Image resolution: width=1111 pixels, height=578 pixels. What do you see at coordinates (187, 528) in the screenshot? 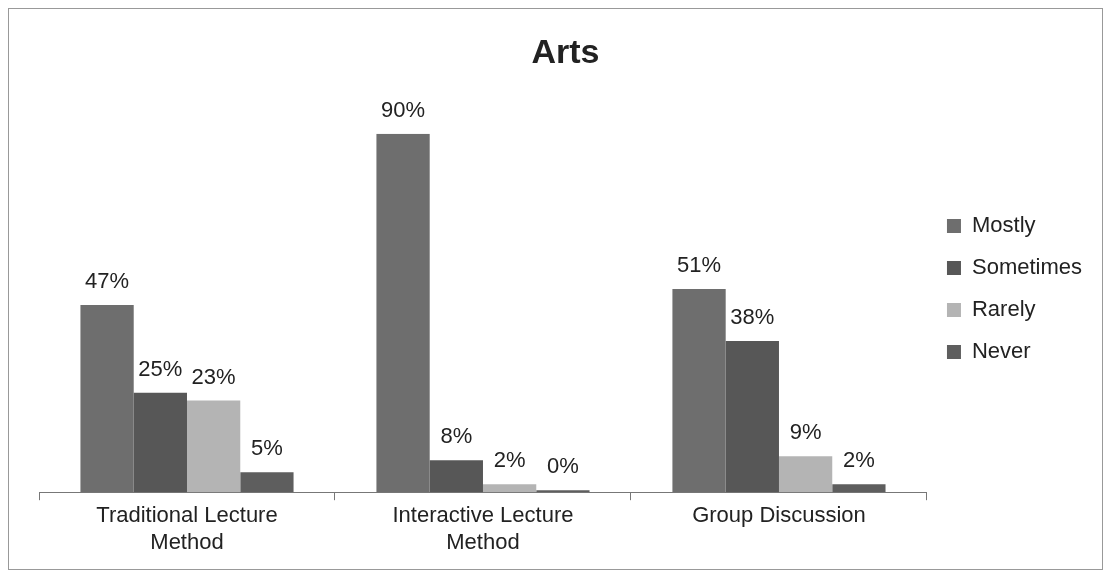
I see `x-tick-label: Traditional Lecture Method` at bounding box center [187, 528].